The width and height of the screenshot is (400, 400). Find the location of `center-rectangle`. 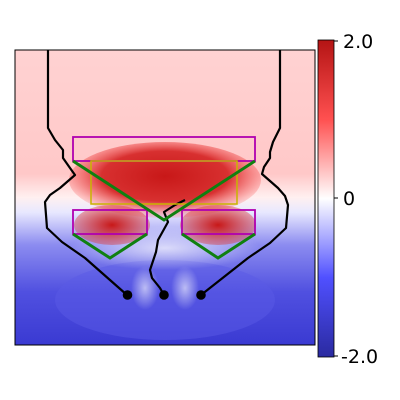

center-rectangle is located at coordinates (164, 182).